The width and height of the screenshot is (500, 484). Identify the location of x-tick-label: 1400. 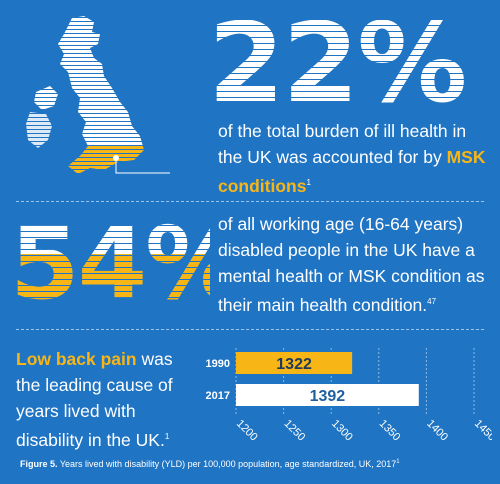
(437, 431).